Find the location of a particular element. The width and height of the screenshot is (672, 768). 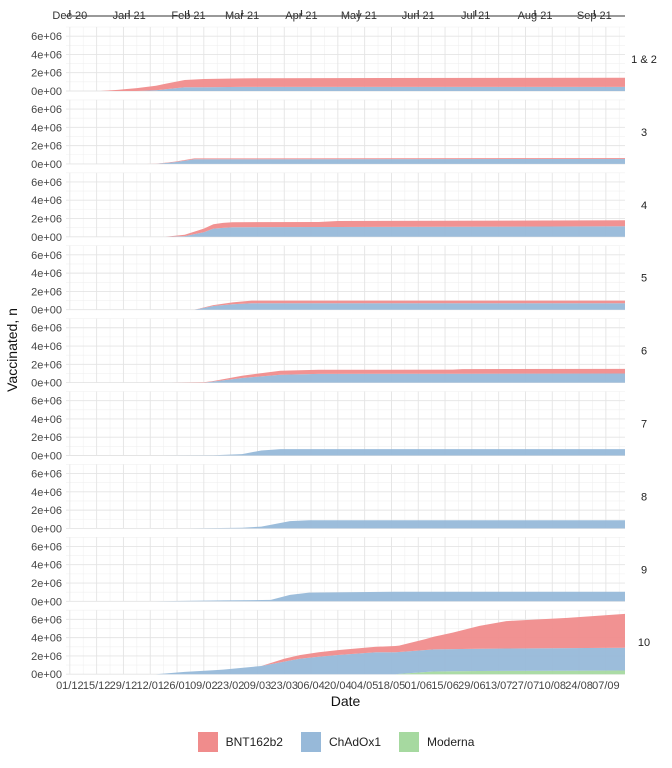

x-tick-label: 15/06 is located at coordinates (445, 686).